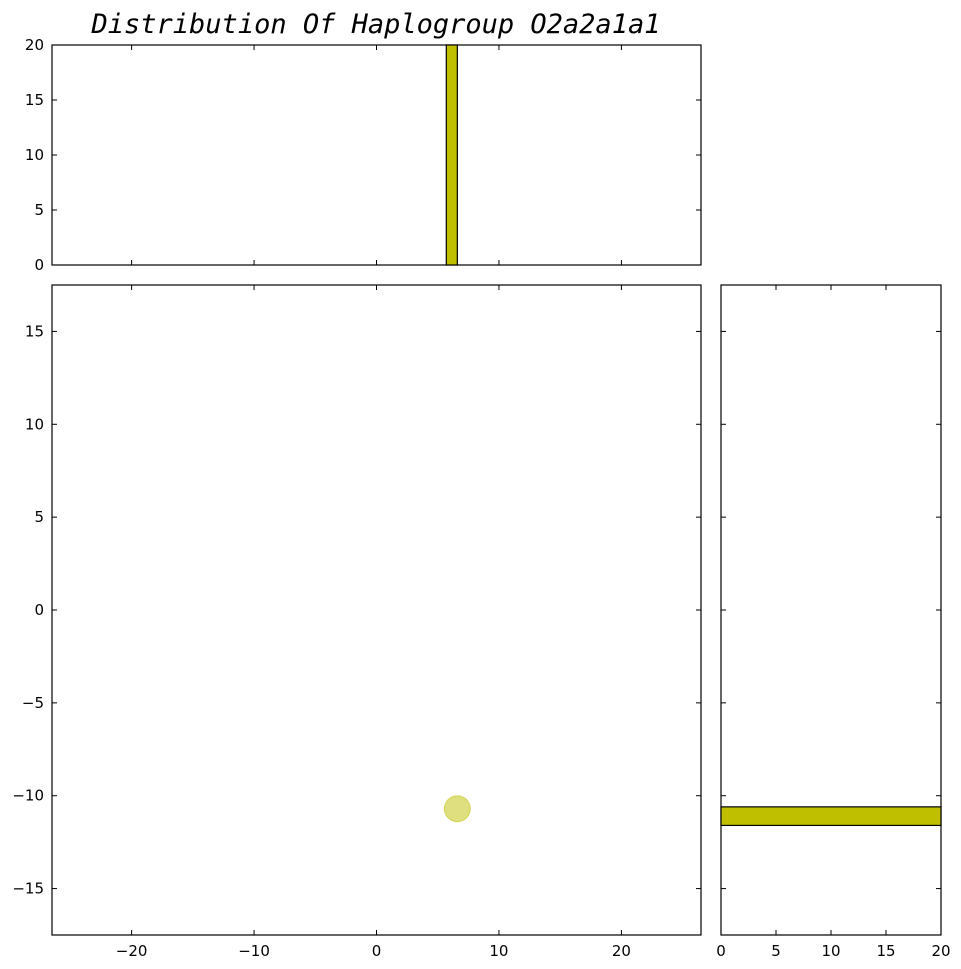  Describe the element at coordinates (28, 796) in the screenshot. I see `y-tick-label: −10` at that location.